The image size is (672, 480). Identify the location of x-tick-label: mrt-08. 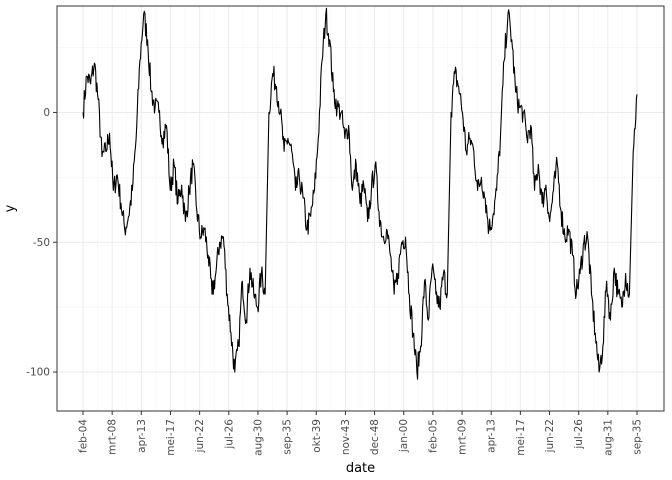
(113, 437).